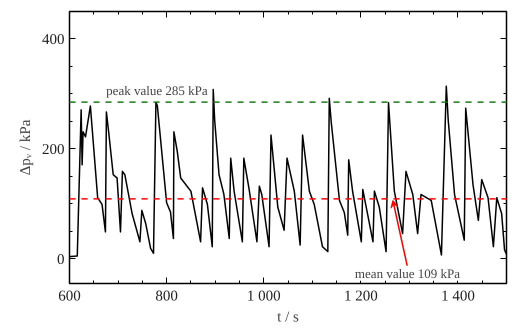  Describe the element at coordinates (26, 147) in the screenshot. I see `y-axis-title: Δpᵥ / kPa` at that location.